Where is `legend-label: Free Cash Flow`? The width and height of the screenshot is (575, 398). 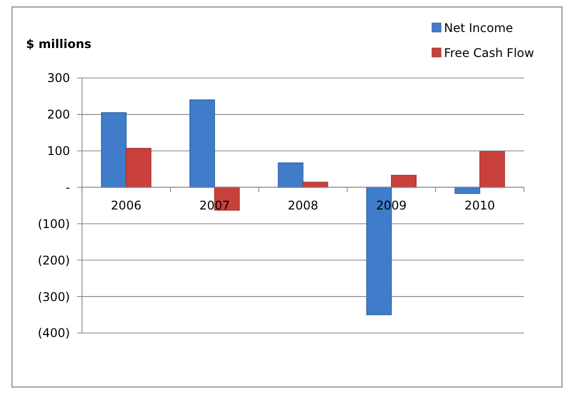
legend-label: Free Cash Flow is located at coordinates (489, 53).